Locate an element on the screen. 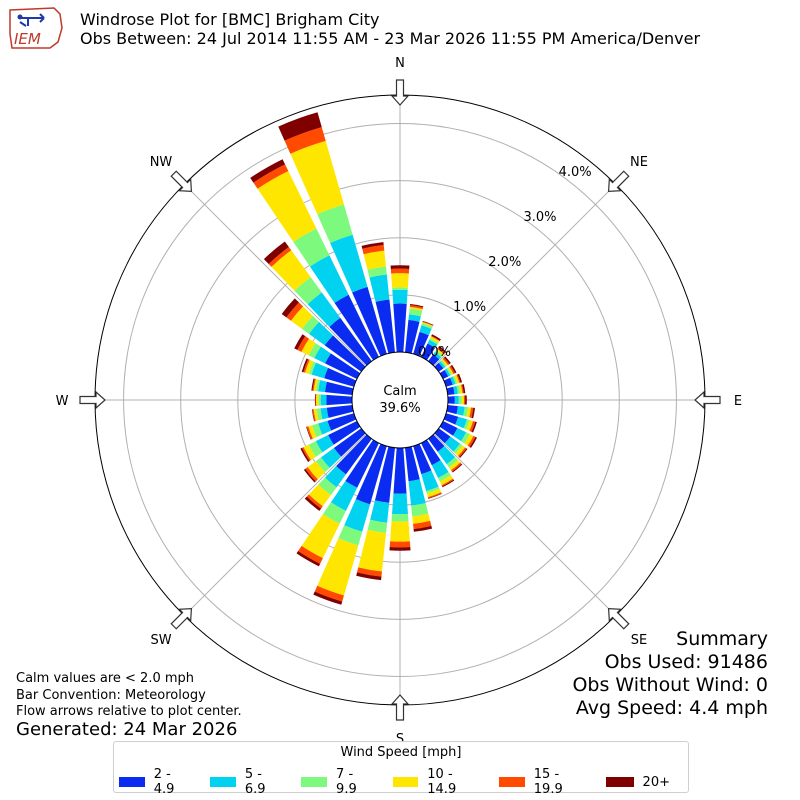  summary-title: Summary is located at coordinates (722, 639).